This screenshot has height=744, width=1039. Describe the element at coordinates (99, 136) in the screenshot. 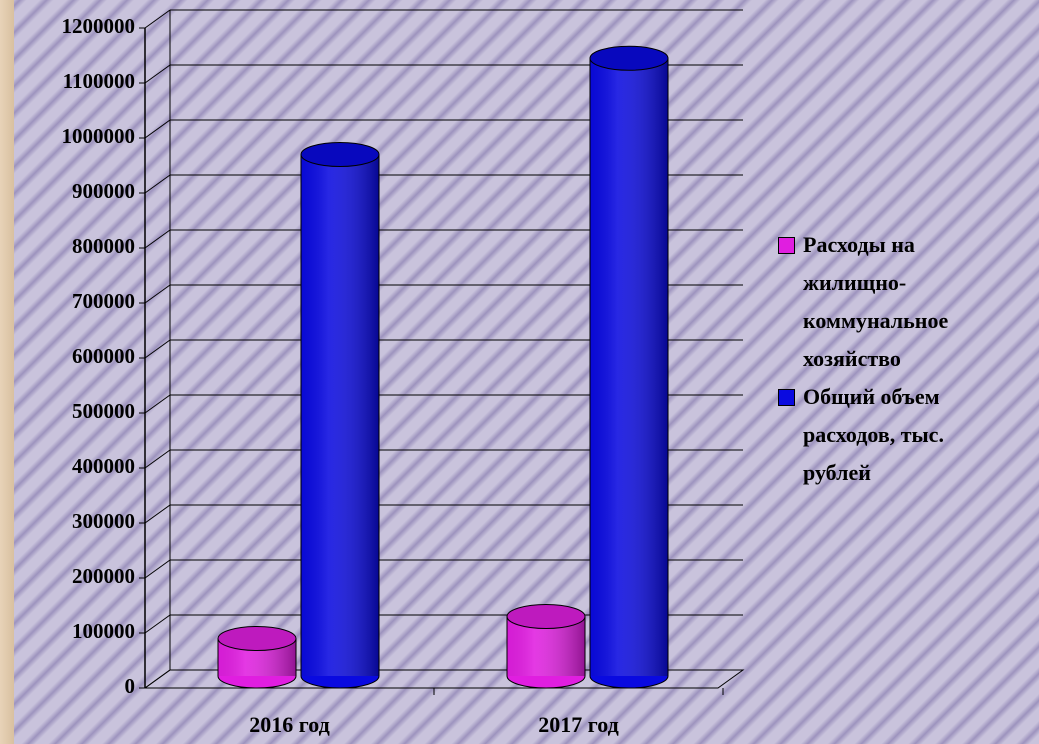

I see `y-tick-label: 1000000` at that location.